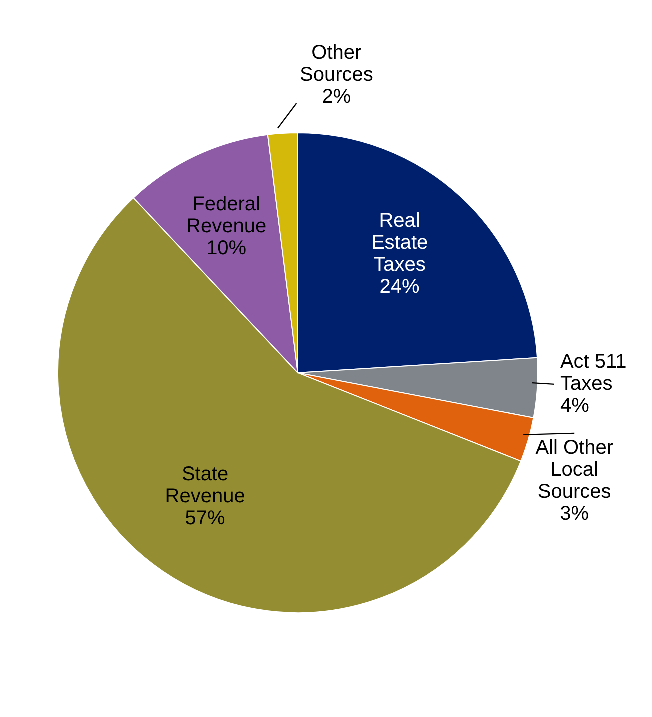 The height and width of the screenshot is (717, 652). I want to click on data-label: 57%, so click(205, 519).